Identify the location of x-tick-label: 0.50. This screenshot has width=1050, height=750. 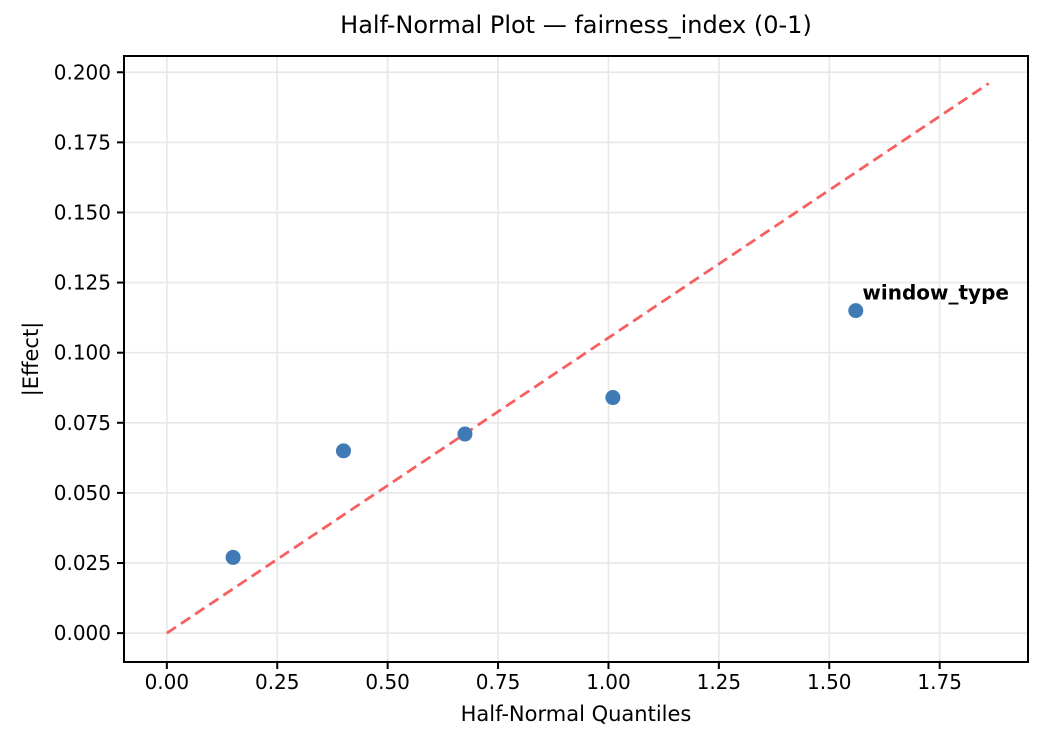
(387, 682).